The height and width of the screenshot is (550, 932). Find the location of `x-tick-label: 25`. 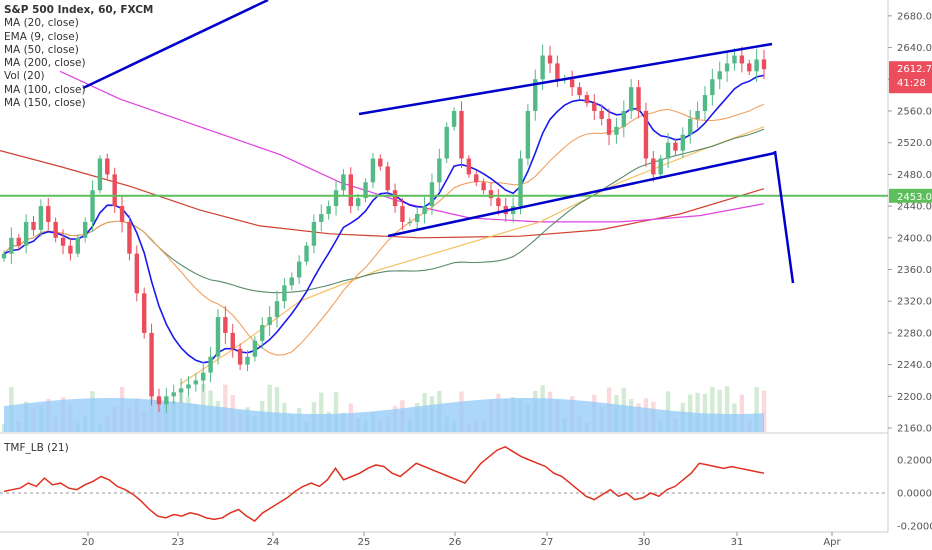

x-tick-label: 25 is located at coordinates (364, 542).